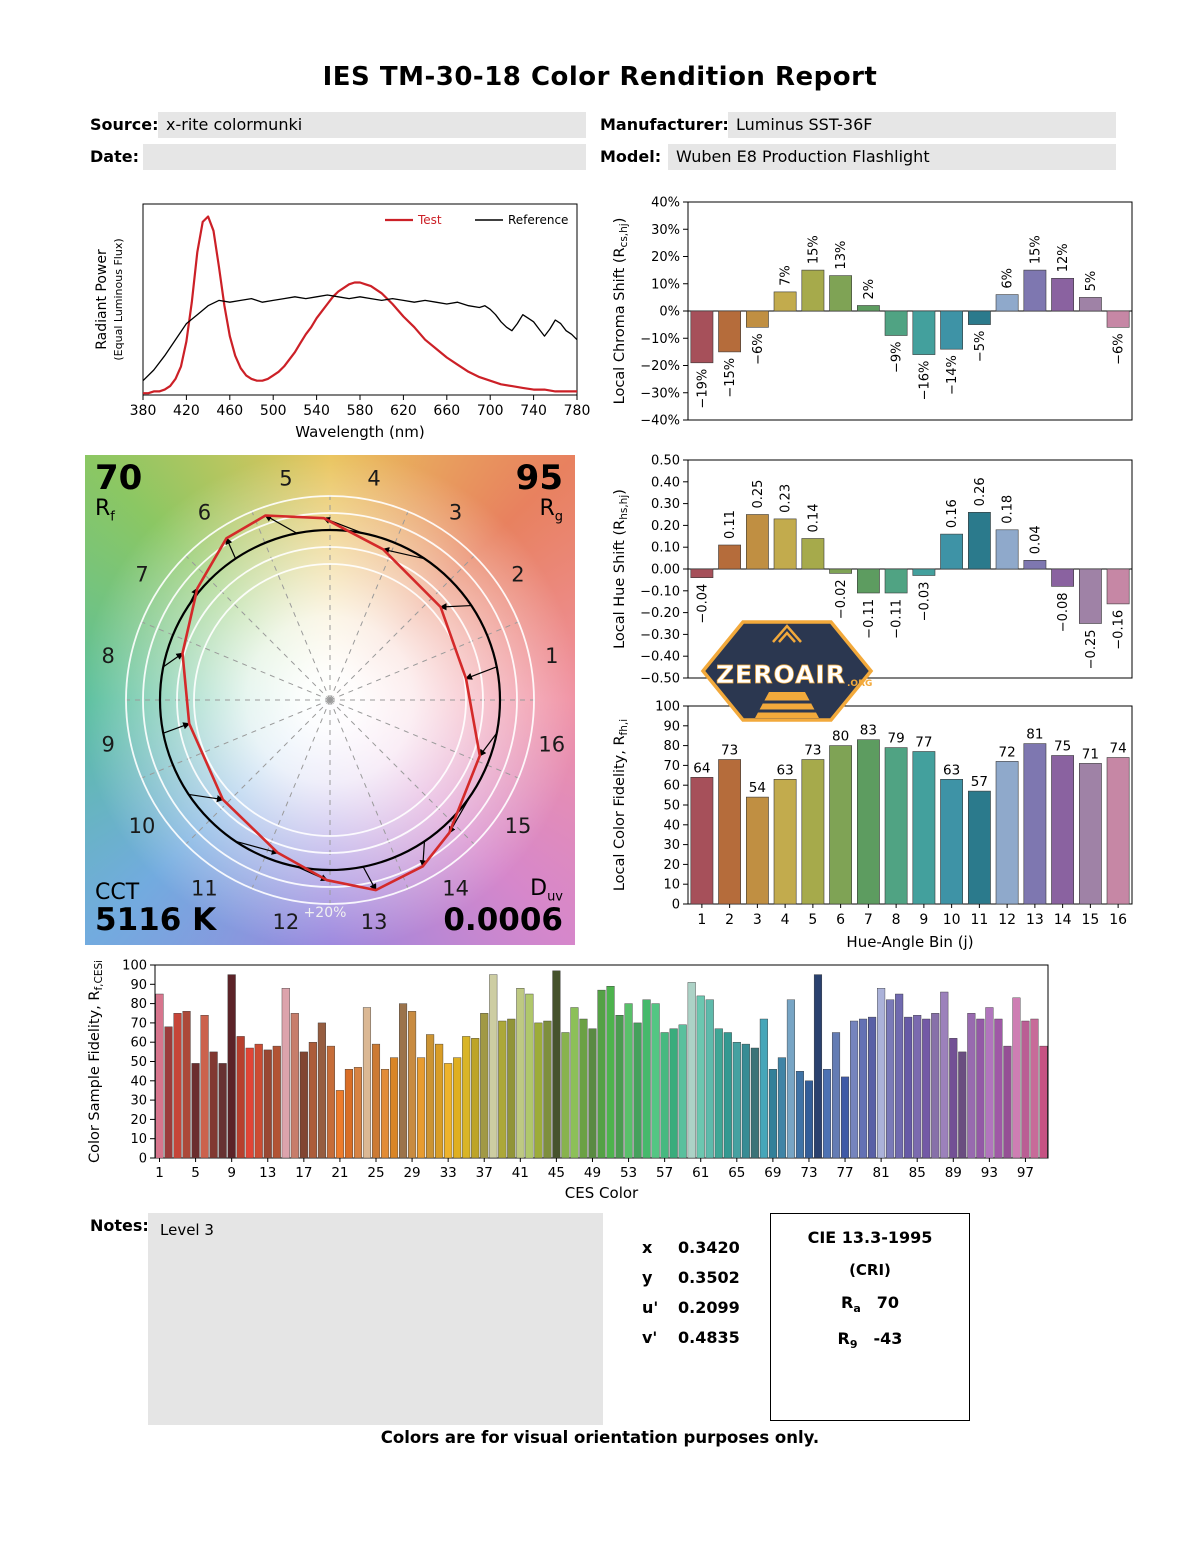 The width and height of the screenshot is (1200, 1550). What do you see at coordinates (119, 491) in the screenshot?
I see `rf-score: 70 Rf` at bounding box center [119, 491].